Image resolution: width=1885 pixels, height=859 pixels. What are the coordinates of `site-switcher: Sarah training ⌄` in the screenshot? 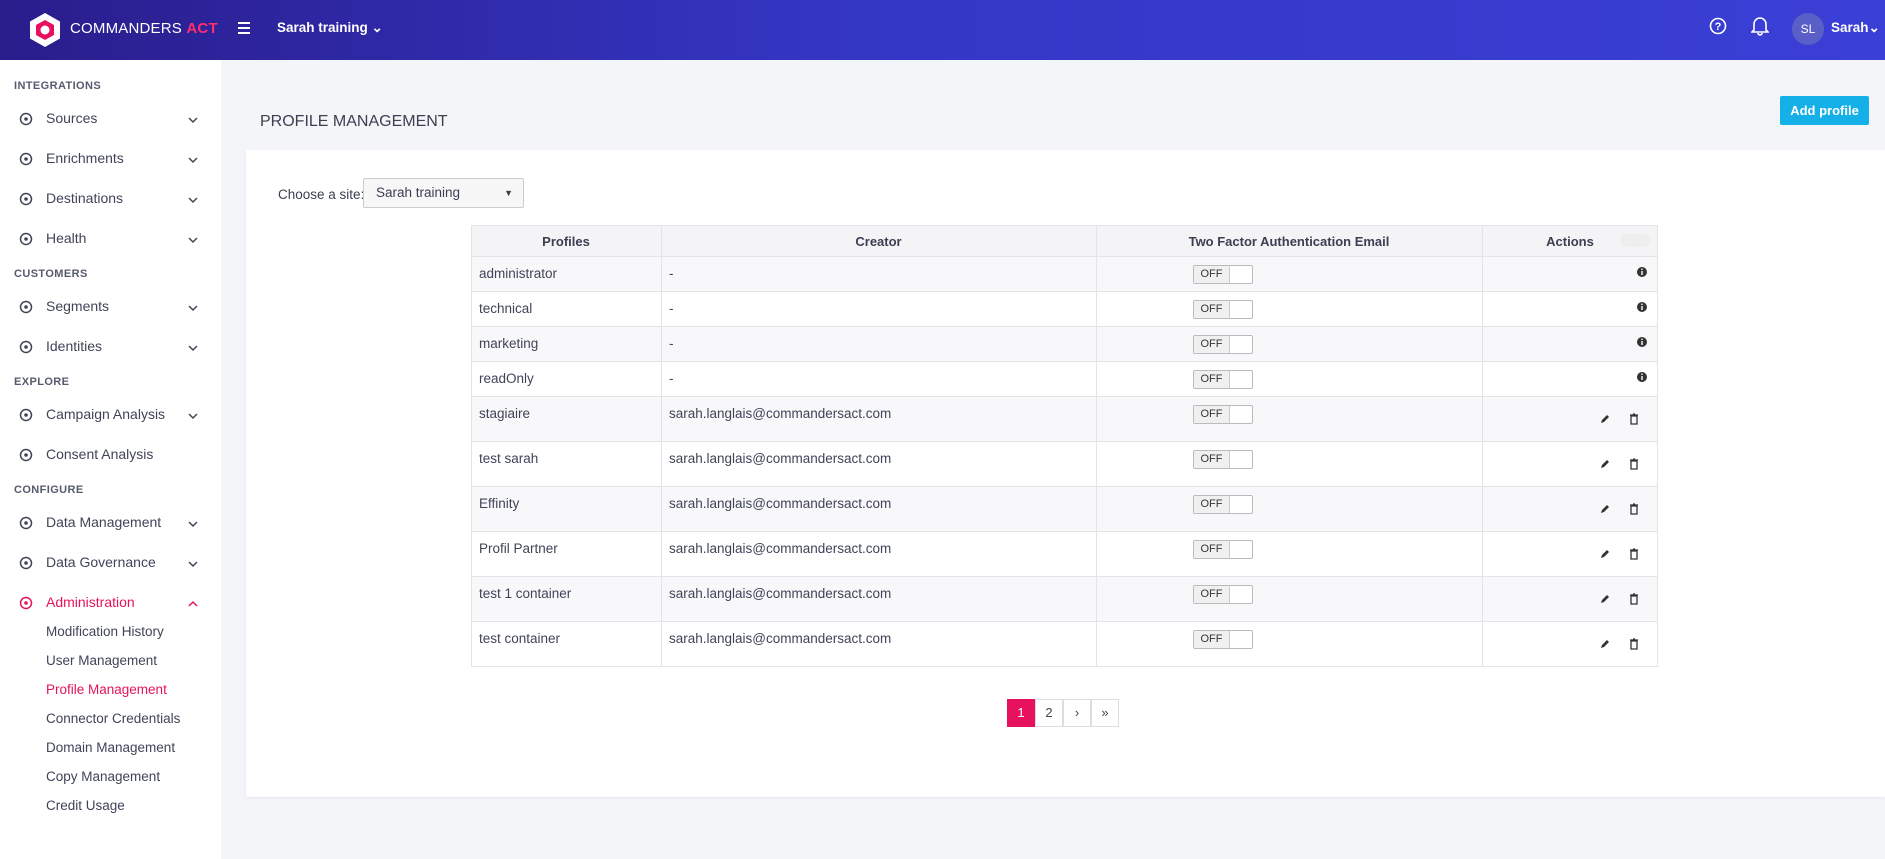 It's located at (330, 27).